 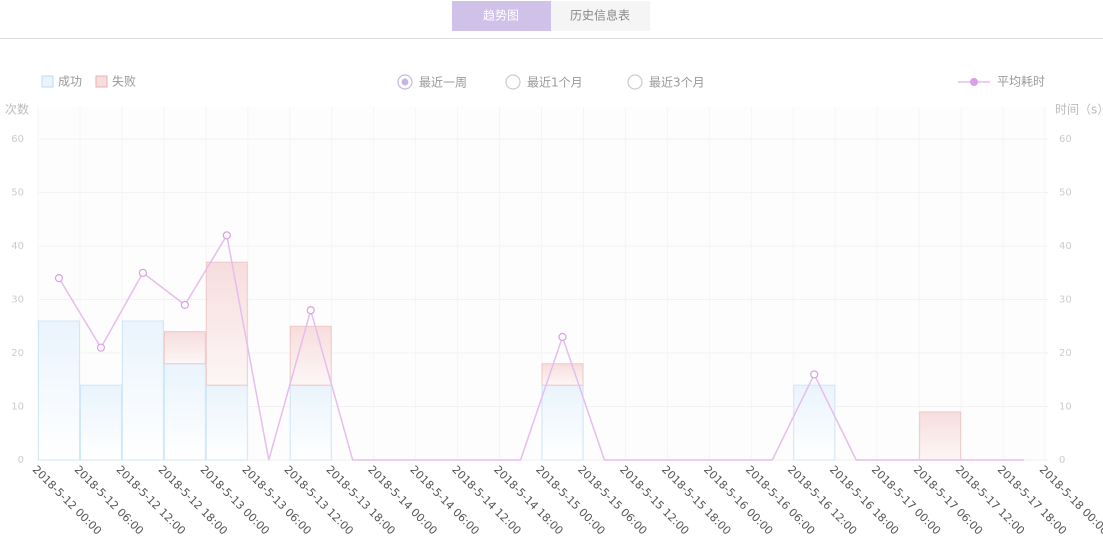 What do you see at coordinates (974, 82) in the screenshot?
I see `legend-marker` at bounding box center [974, 82].